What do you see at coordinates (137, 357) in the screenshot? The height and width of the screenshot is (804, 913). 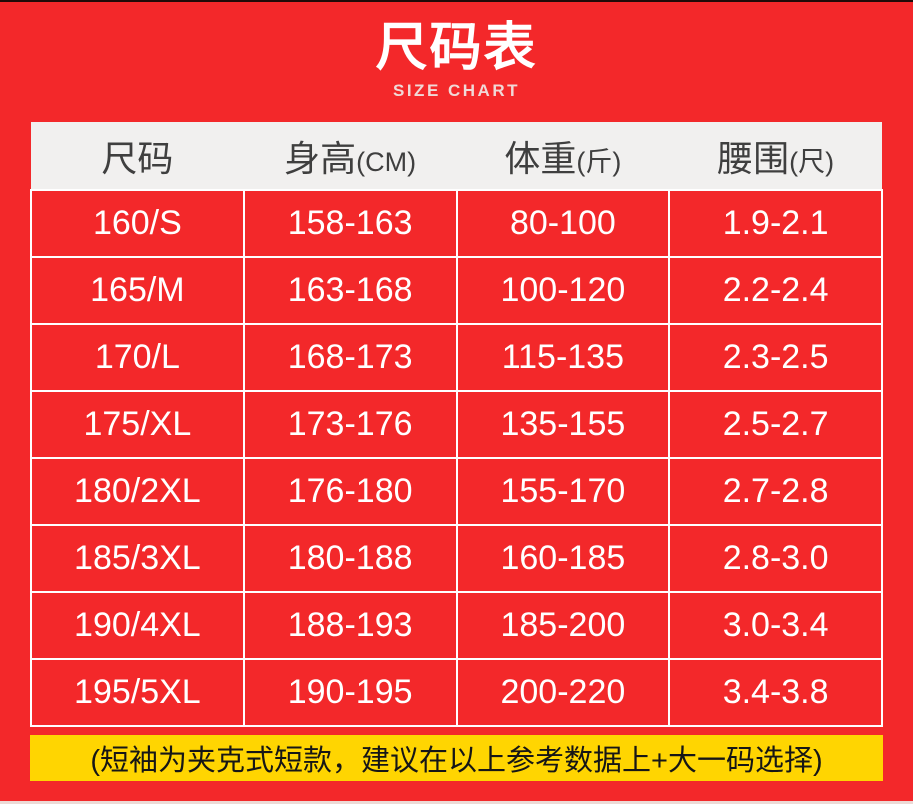 I see `table-cell: 170/L` at bounding box center [137, 357].